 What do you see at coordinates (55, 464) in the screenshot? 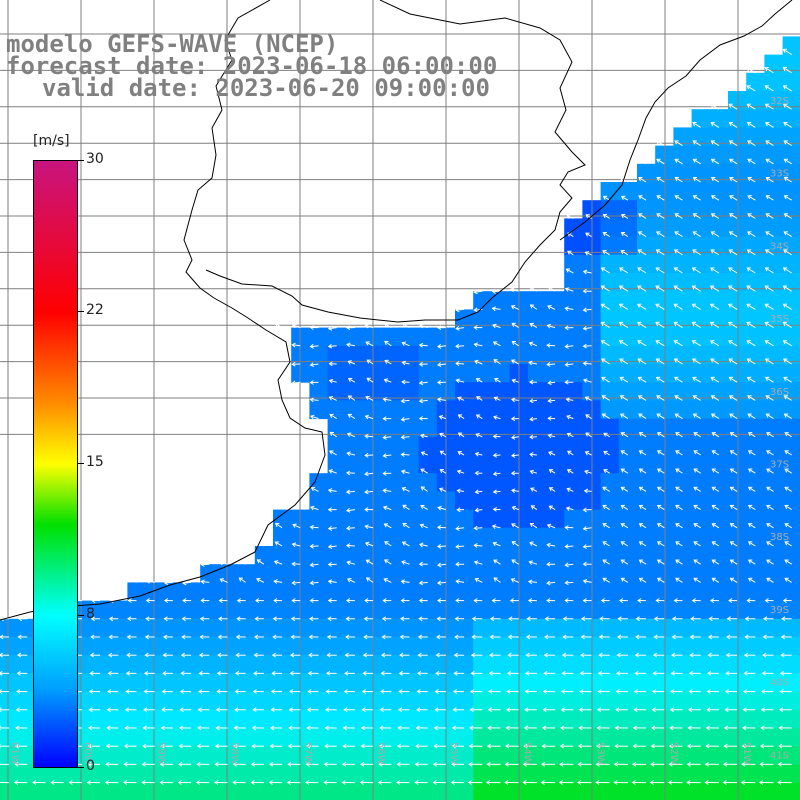
I see `colorbar` at bounding box center [55, 464].